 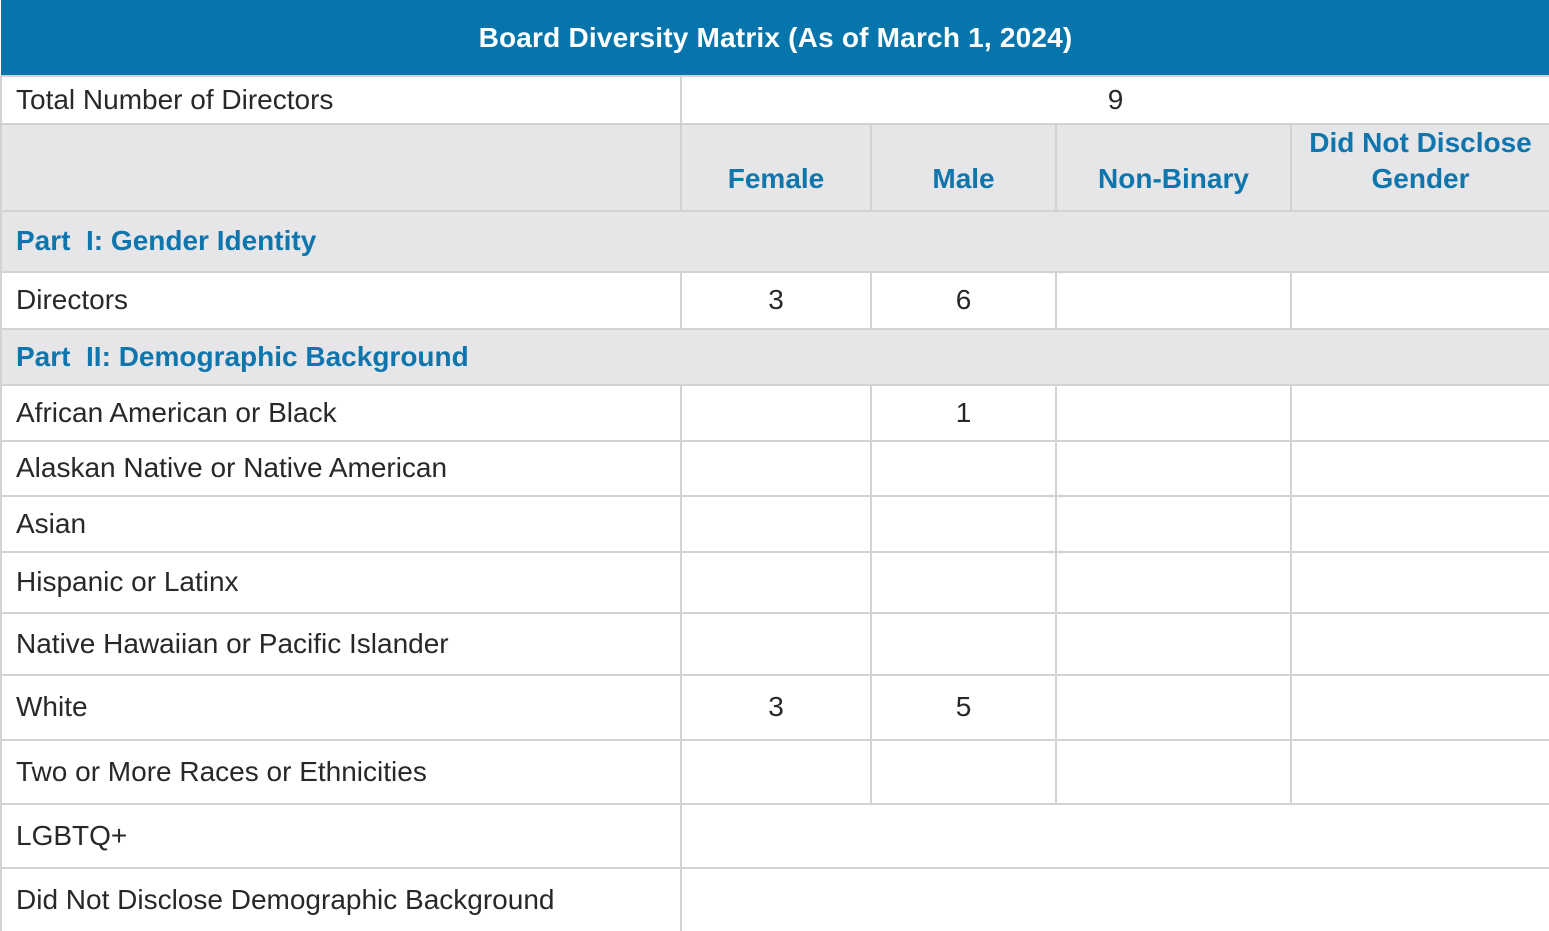 I want to click on table-row-native-hawaiian: Native Hawaiian or Pacific Islander, so click(x=774, y=643).